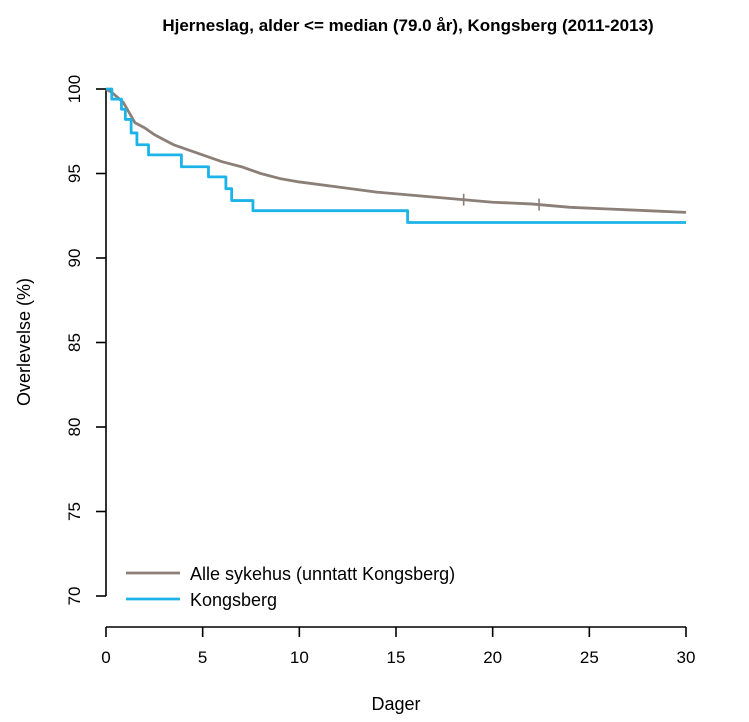 The image size is (749, 722). Describe the element at coordinates (74, 427) in the screenshot. I see `y-tick-label: 80` at that location.